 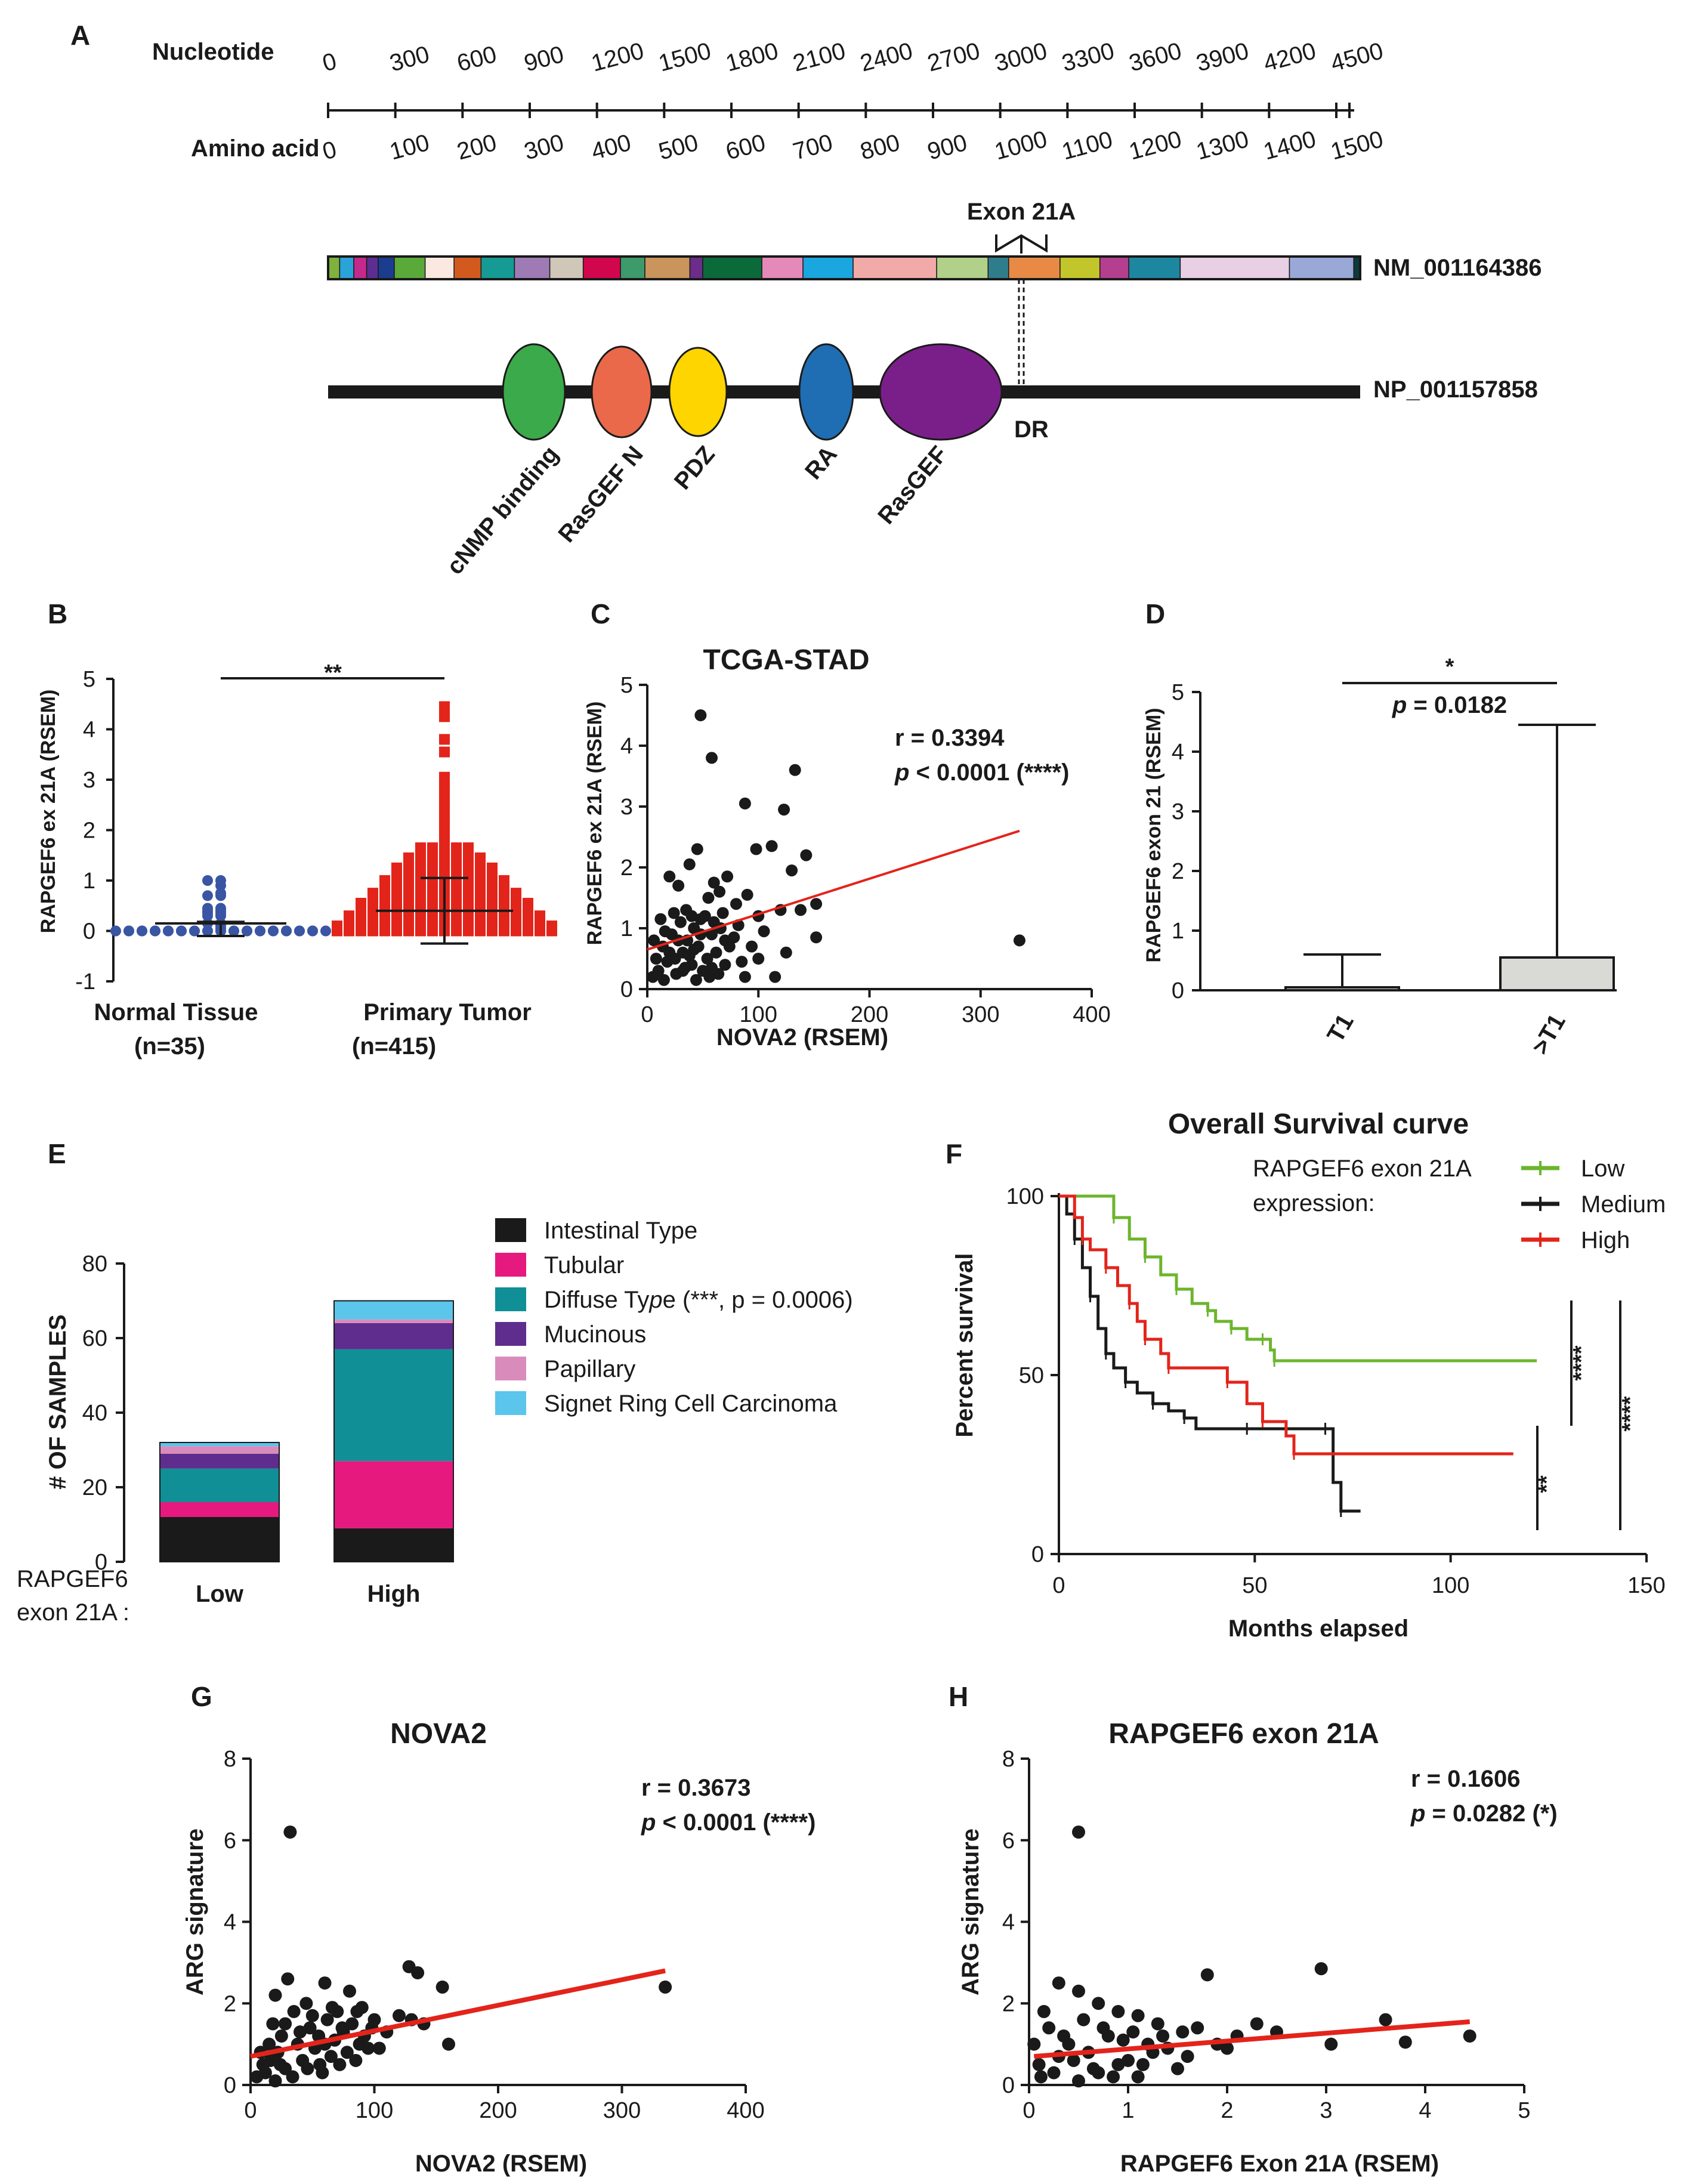 What do you see at coordinates (1581, 1362) in the screenshot?
I see `f-sig-low-high: ****` at bounding box center [1581, 1362].